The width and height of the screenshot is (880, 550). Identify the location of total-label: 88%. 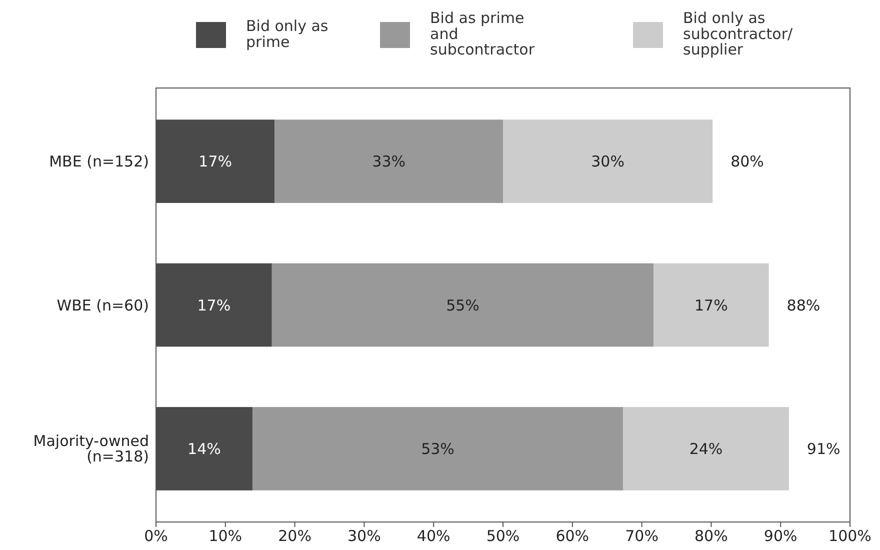
(803, 305).